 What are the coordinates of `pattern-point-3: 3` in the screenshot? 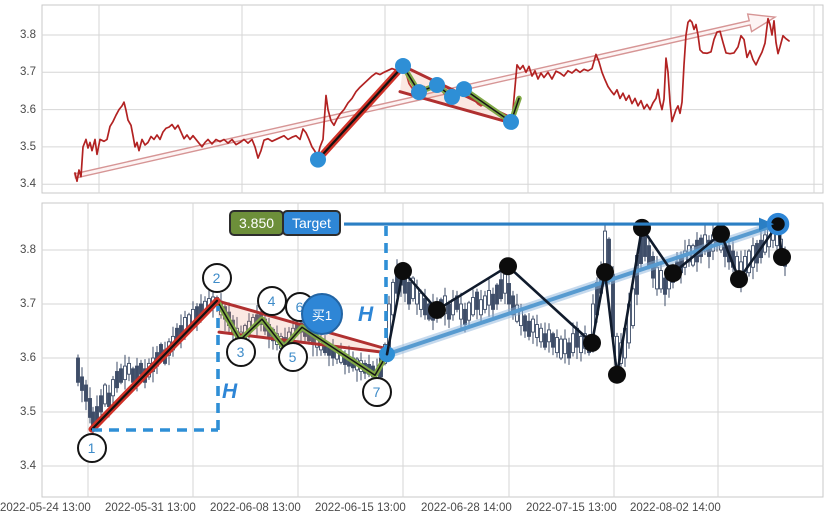 It's located at (240, 351).